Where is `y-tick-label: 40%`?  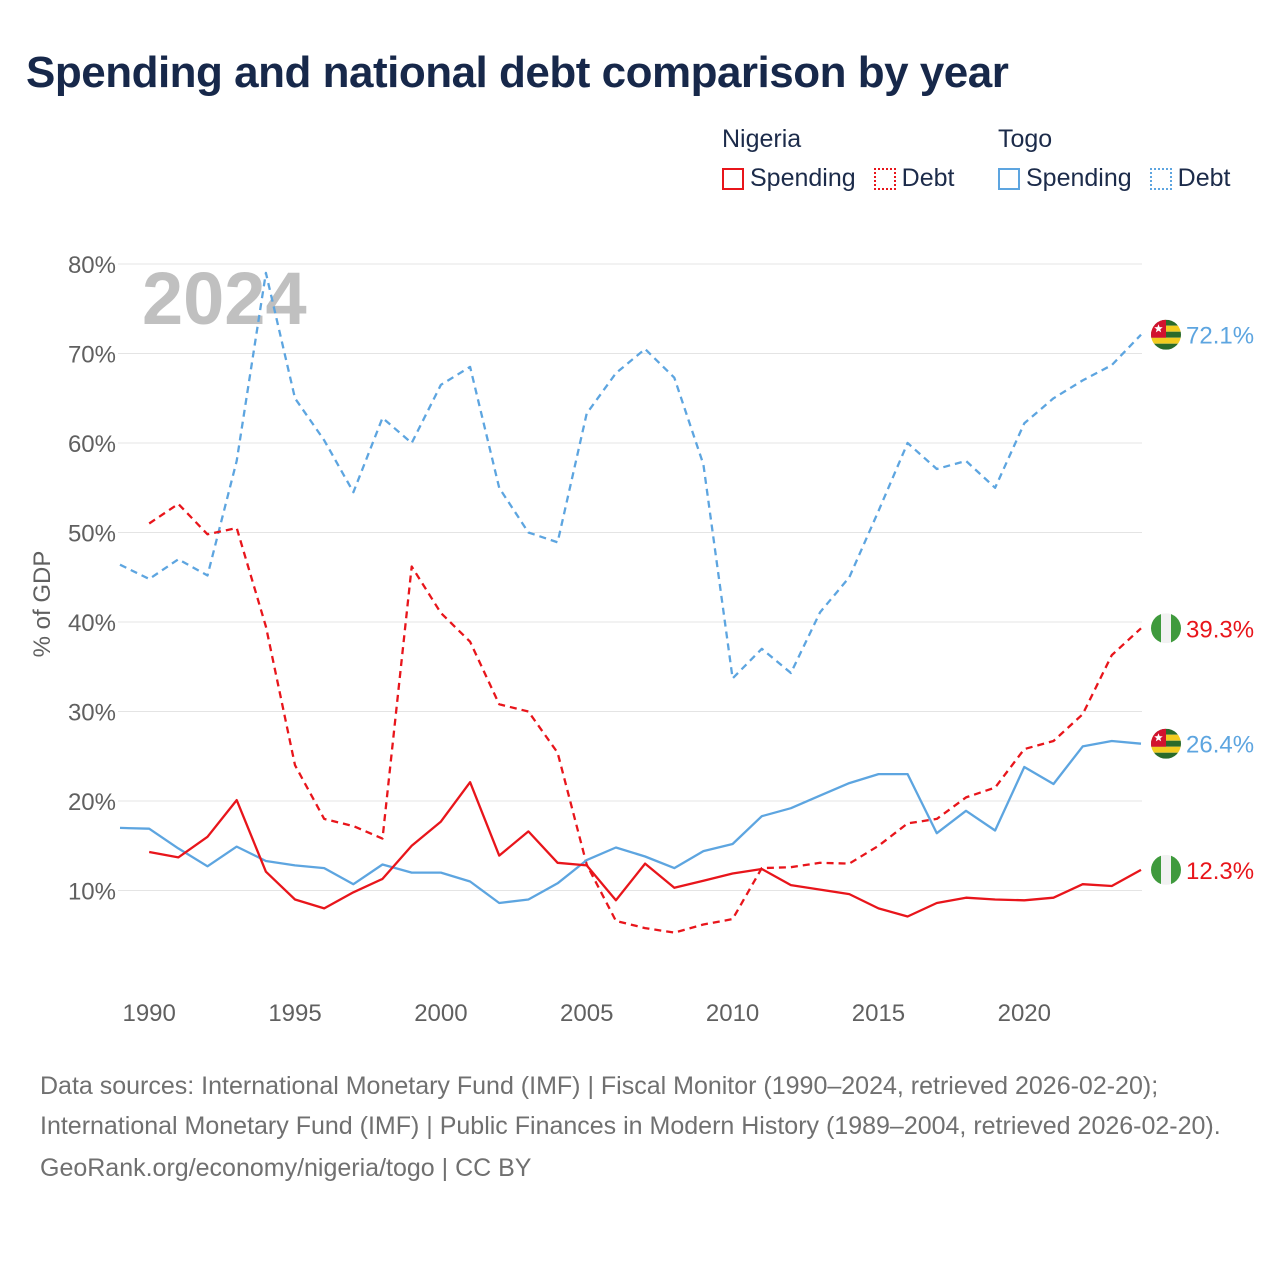
y-tick-label: 40% is located at coordinates (92, 623).